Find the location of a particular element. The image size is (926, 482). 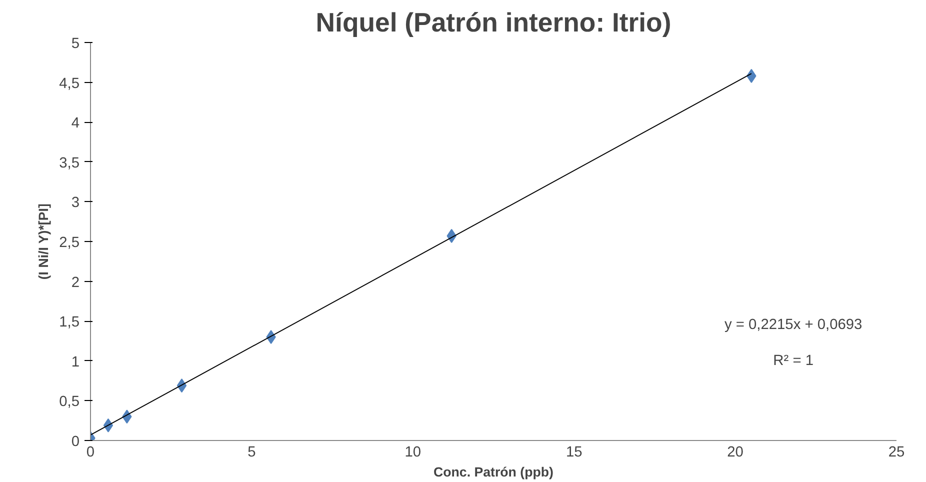

y-tick-label: 3 is located at coordinates (75, 203).